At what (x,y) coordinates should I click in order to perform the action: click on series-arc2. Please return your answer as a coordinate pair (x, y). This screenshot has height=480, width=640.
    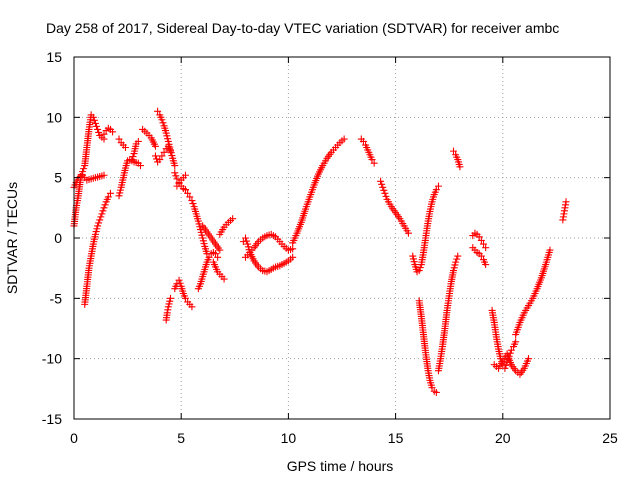
    Looking at the image, I should click on (89, 181).